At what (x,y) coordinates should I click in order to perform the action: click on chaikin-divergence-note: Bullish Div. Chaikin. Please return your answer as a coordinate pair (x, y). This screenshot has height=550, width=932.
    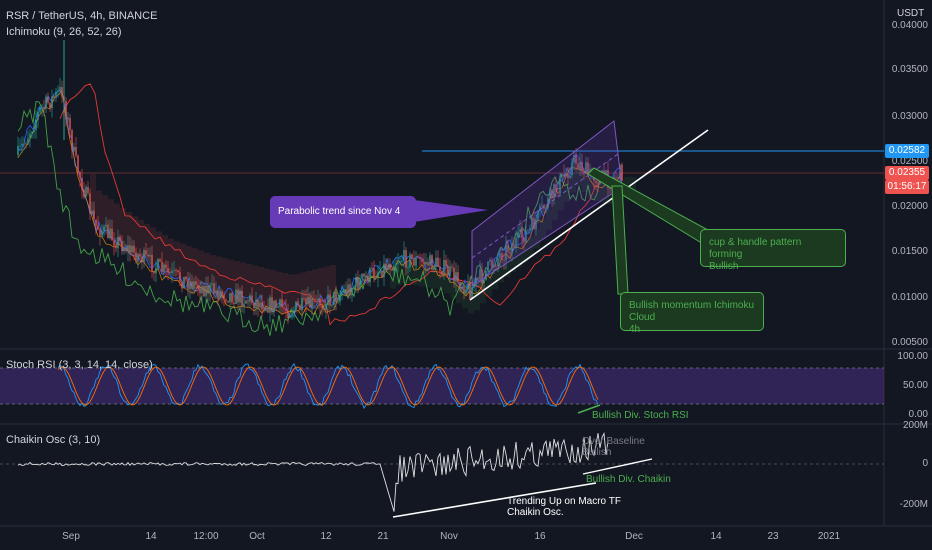
    Looking at the image, I should click on (628, 479).